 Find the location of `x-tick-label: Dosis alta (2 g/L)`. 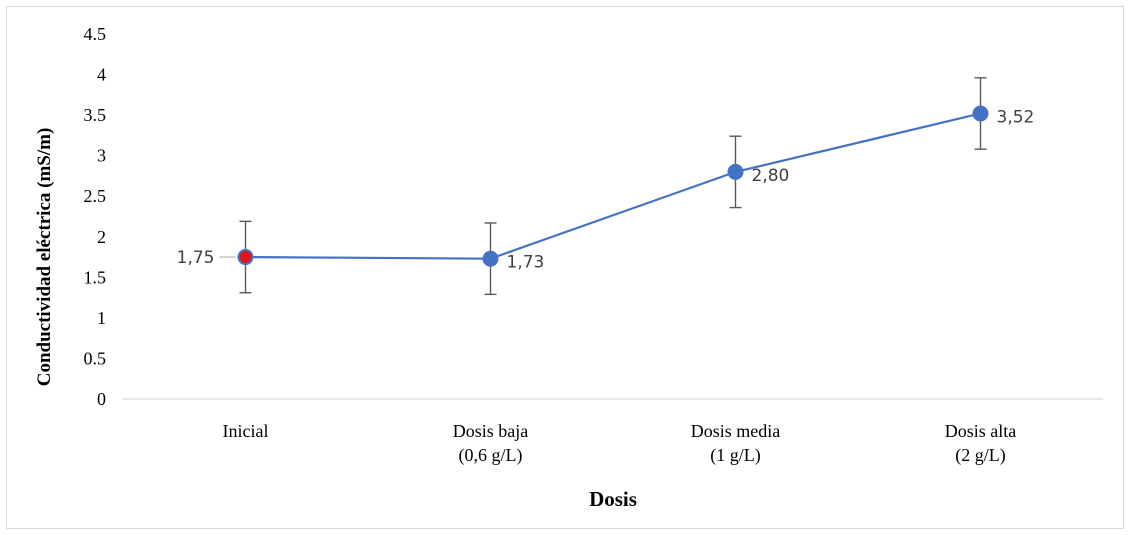

x-tick-label: Dosis alta (2 g/L) is located at coordinates (981, 443).